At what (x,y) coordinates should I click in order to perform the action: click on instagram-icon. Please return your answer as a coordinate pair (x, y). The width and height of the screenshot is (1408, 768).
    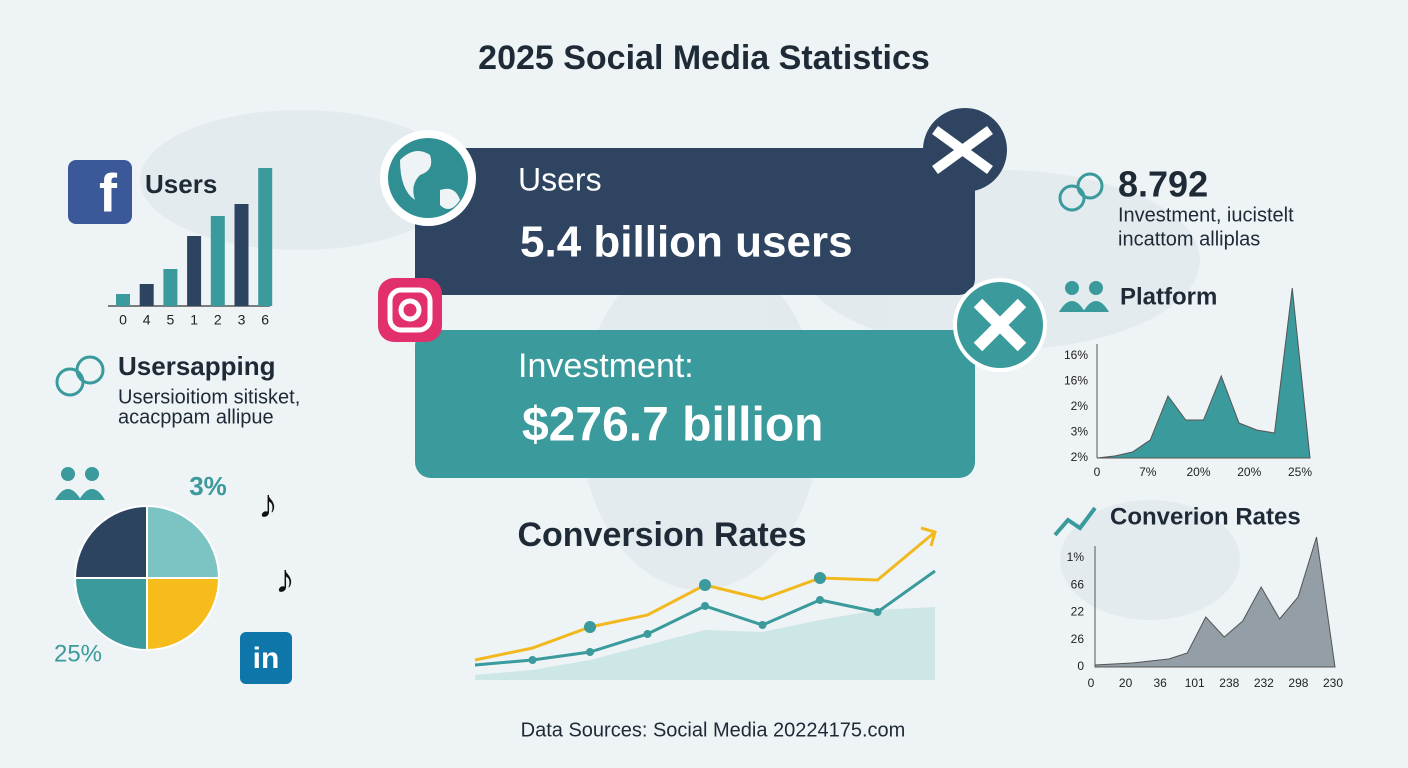
    Looking at the image, I should click on (410, 310).